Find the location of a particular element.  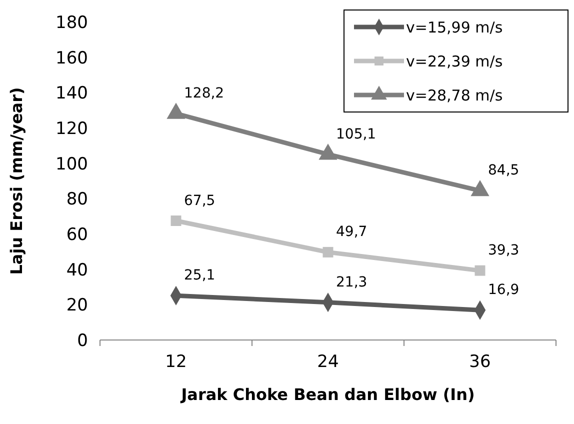

data-label: 105,1 is located at coordinates (356, 134).